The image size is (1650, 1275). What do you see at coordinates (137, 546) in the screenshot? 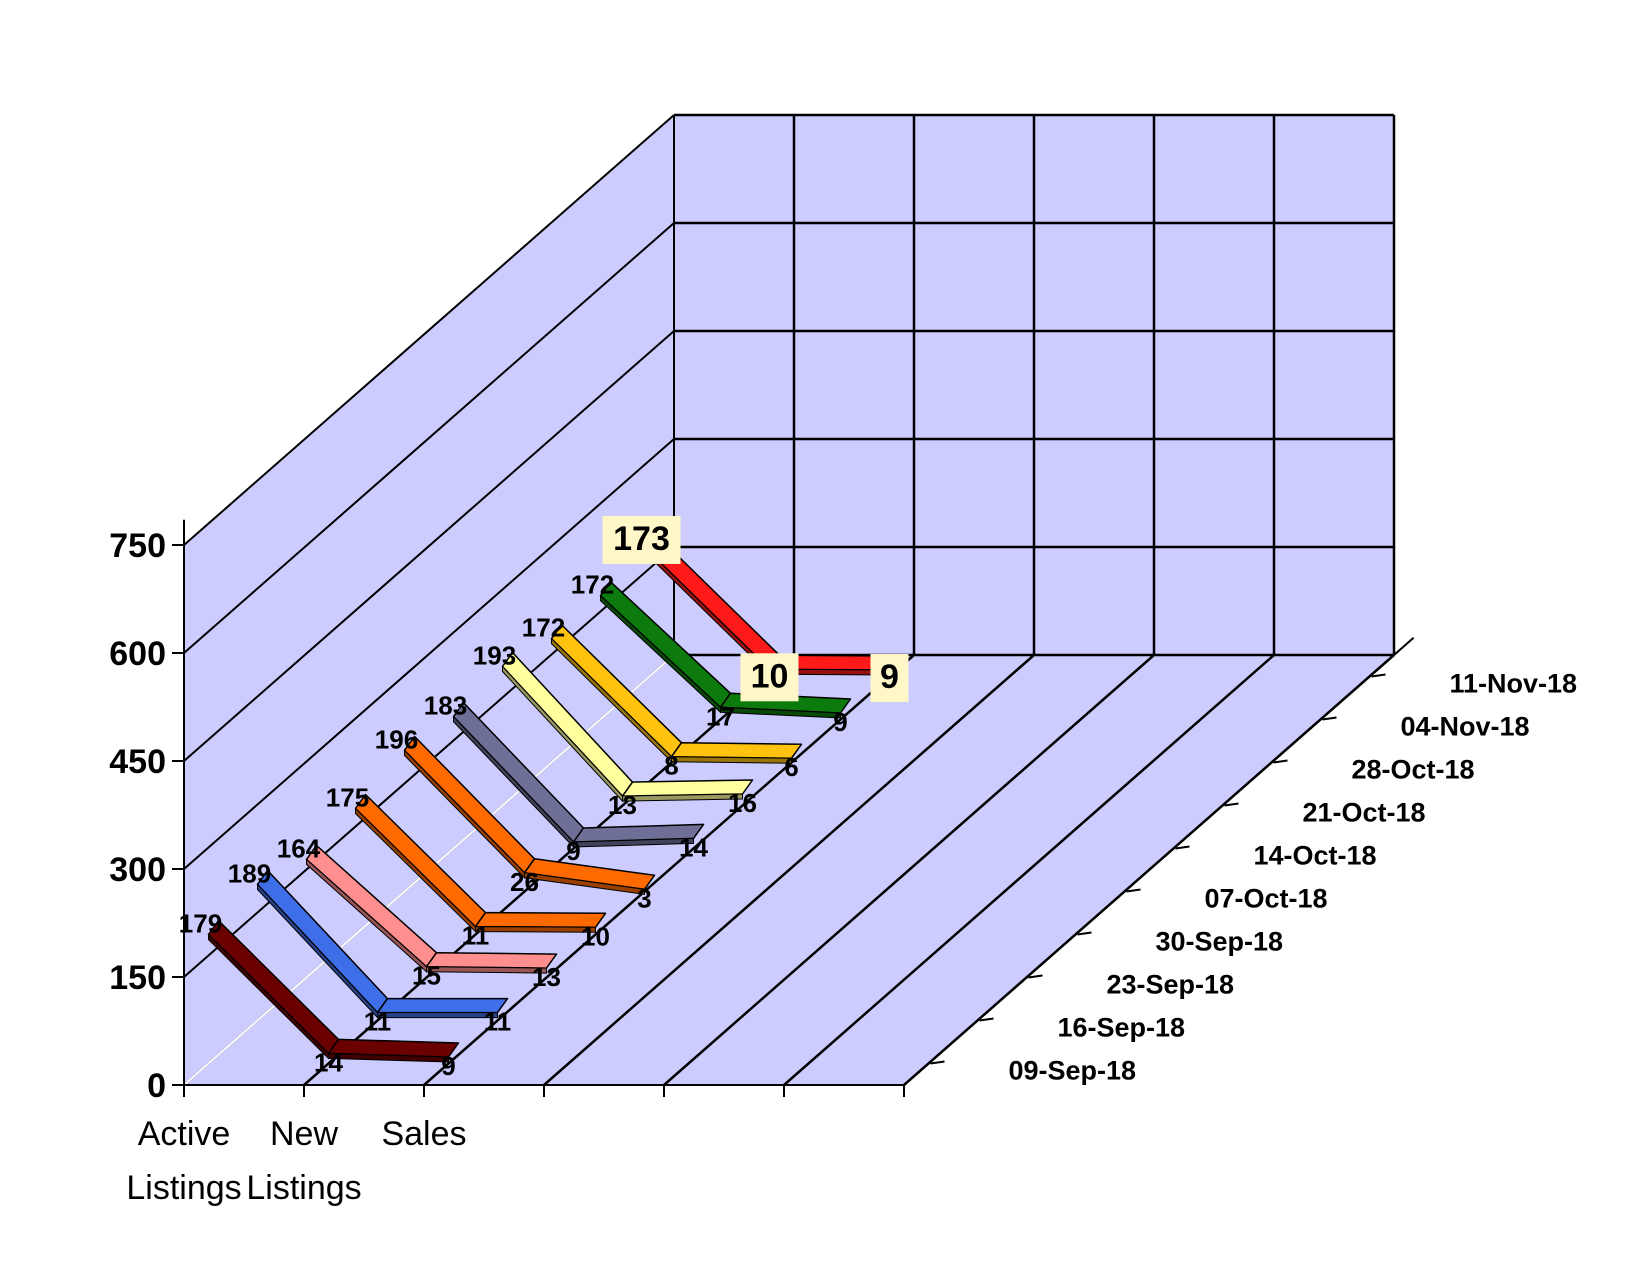
I see `value-tick-label: 750` at bounding box center [137, 546].